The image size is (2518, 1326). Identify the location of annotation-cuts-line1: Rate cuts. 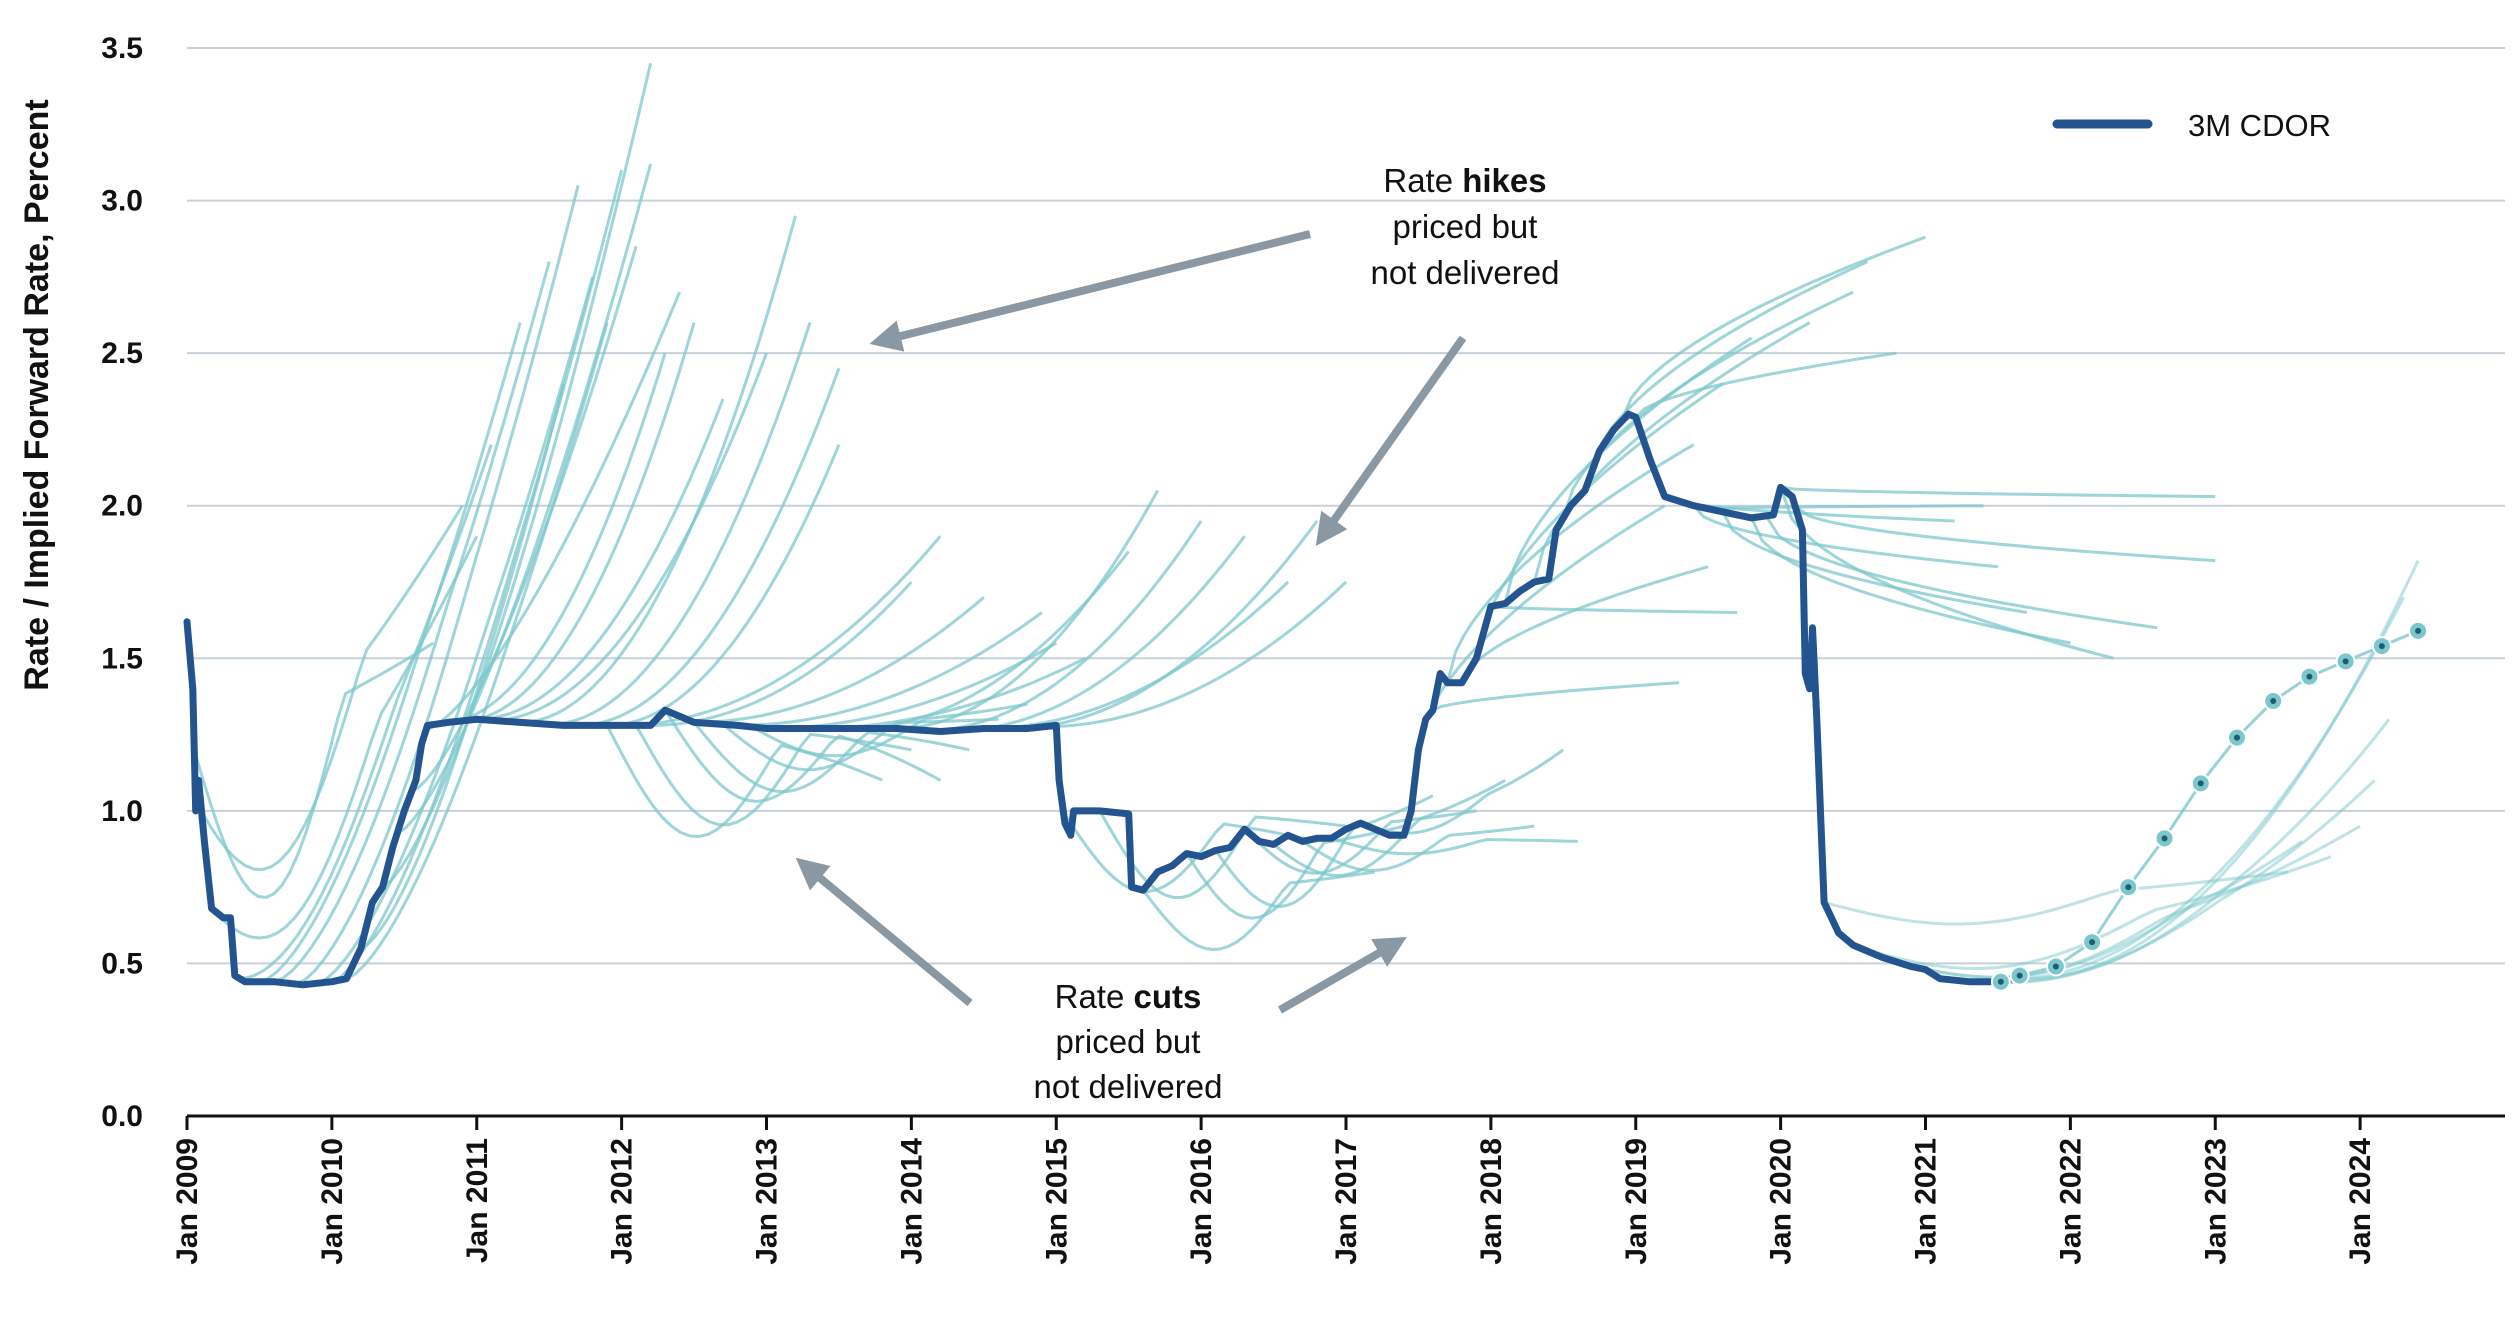
(1128, 996).